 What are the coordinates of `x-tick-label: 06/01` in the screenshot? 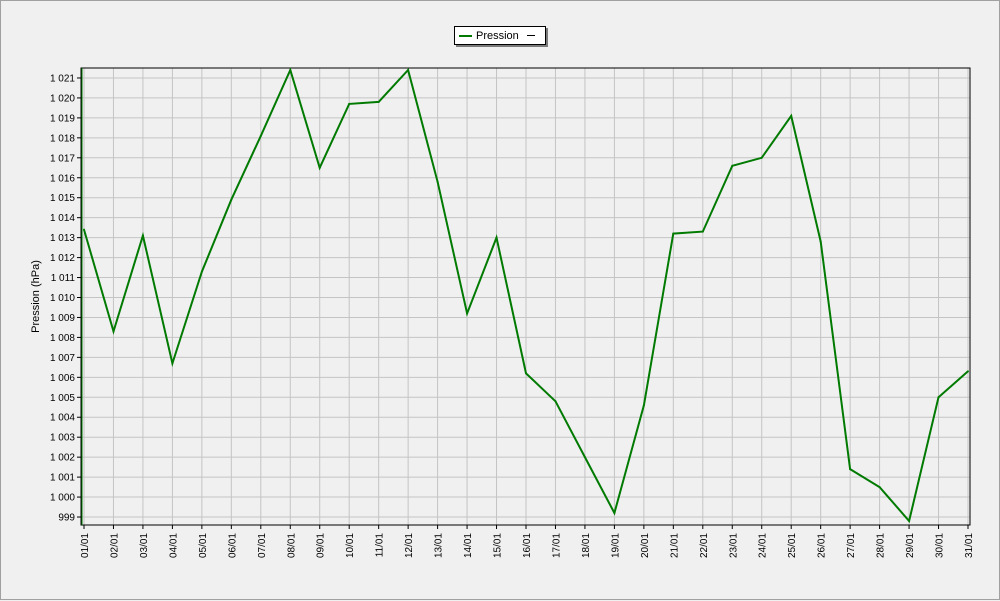 It's located at (232, 545).